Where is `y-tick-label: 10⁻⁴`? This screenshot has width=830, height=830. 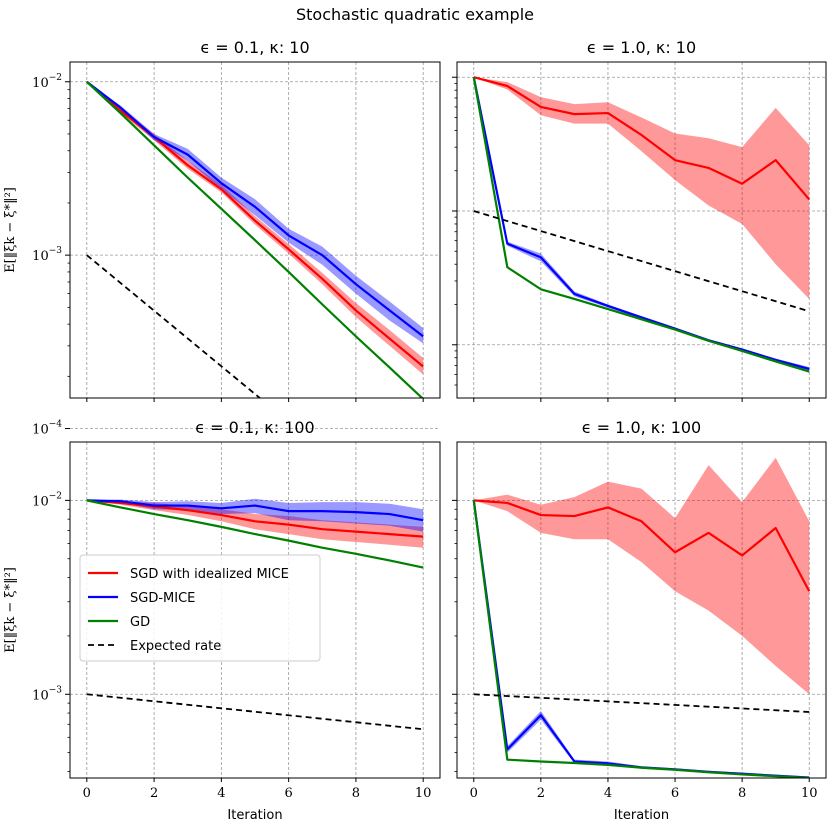 y-tick-label: 10⁻⁴ is located at coordinates (47, 429).